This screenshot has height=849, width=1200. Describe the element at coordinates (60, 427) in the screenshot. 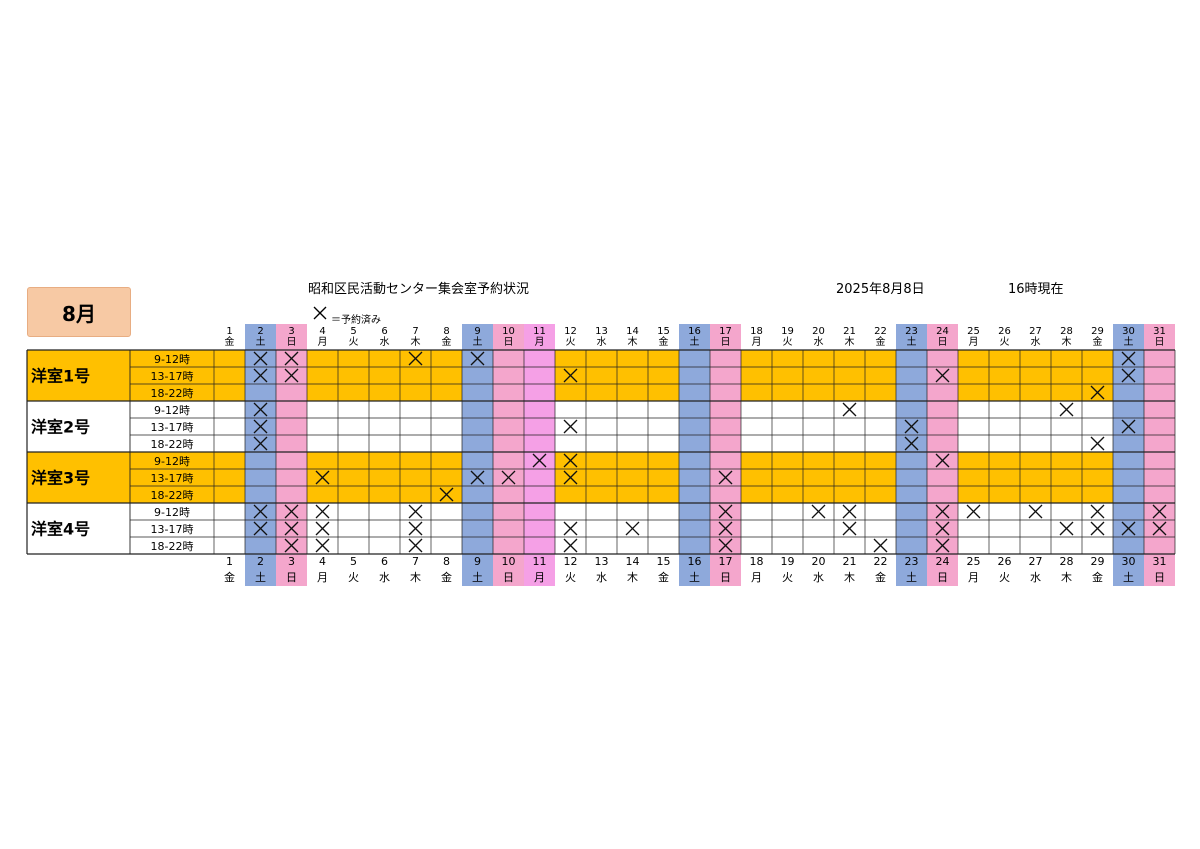

I see `room-name: 洋室2号` at that location.